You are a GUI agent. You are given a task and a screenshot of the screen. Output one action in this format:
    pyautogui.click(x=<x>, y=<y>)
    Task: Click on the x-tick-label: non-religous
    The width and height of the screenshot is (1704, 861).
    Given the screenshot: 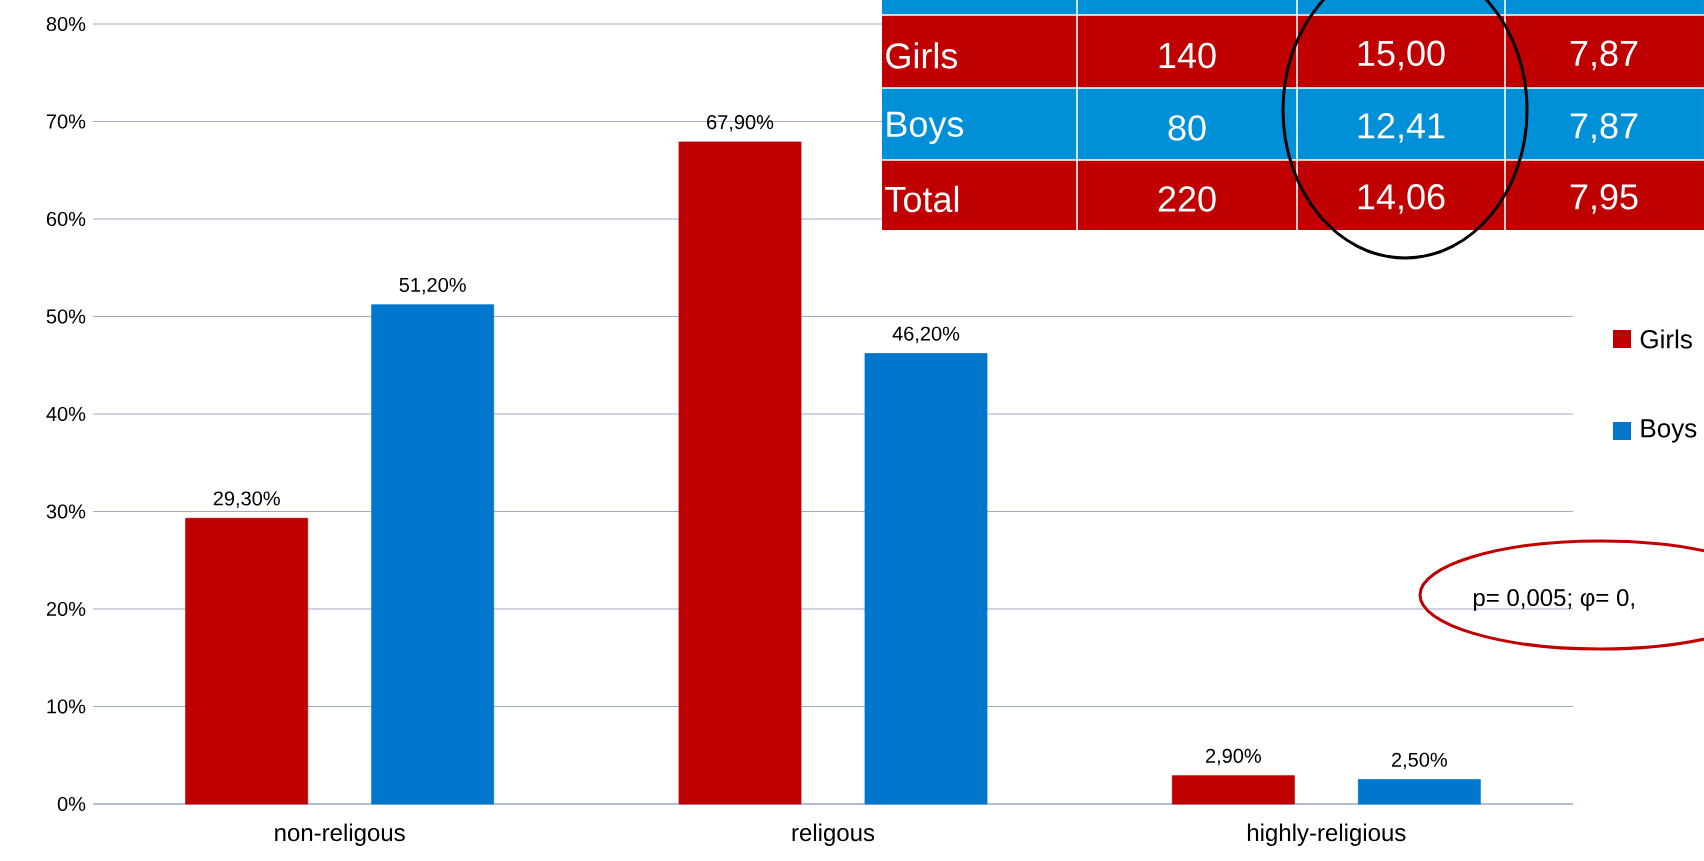 What is the action you would take?
    pyautogui.click(x=340, y=834)
    